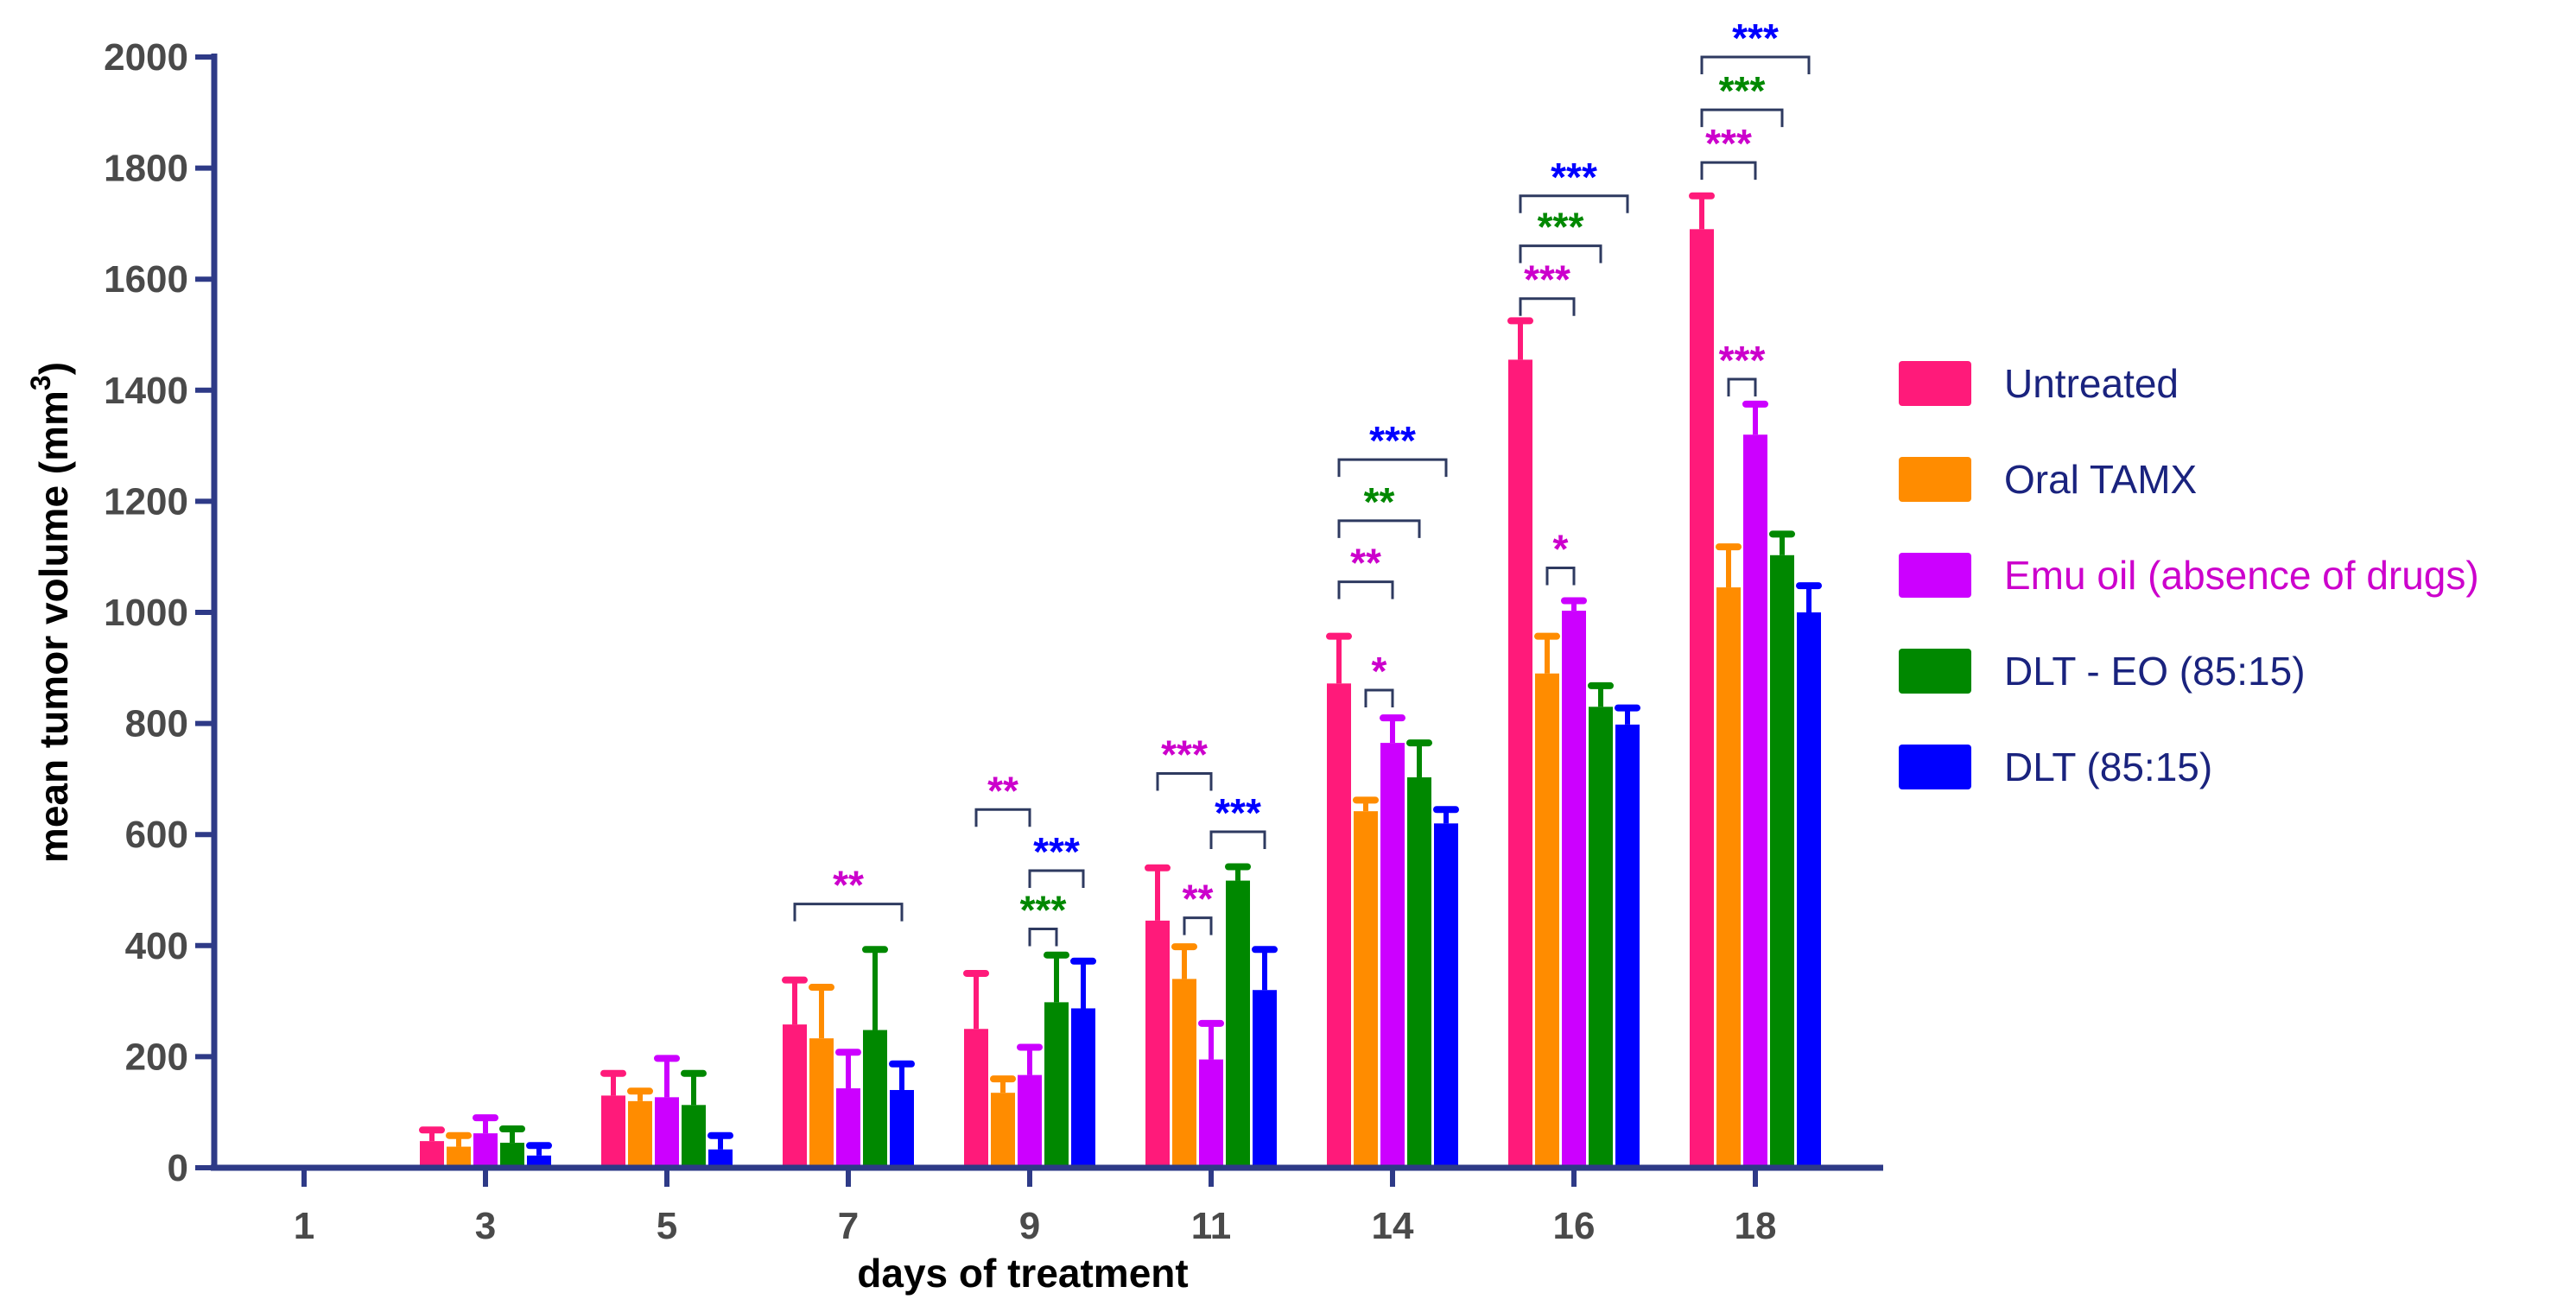 The width and height of the screenshot is (2576, 1312). I want to click on x-tick-label: 18, so click(1756, 1226).